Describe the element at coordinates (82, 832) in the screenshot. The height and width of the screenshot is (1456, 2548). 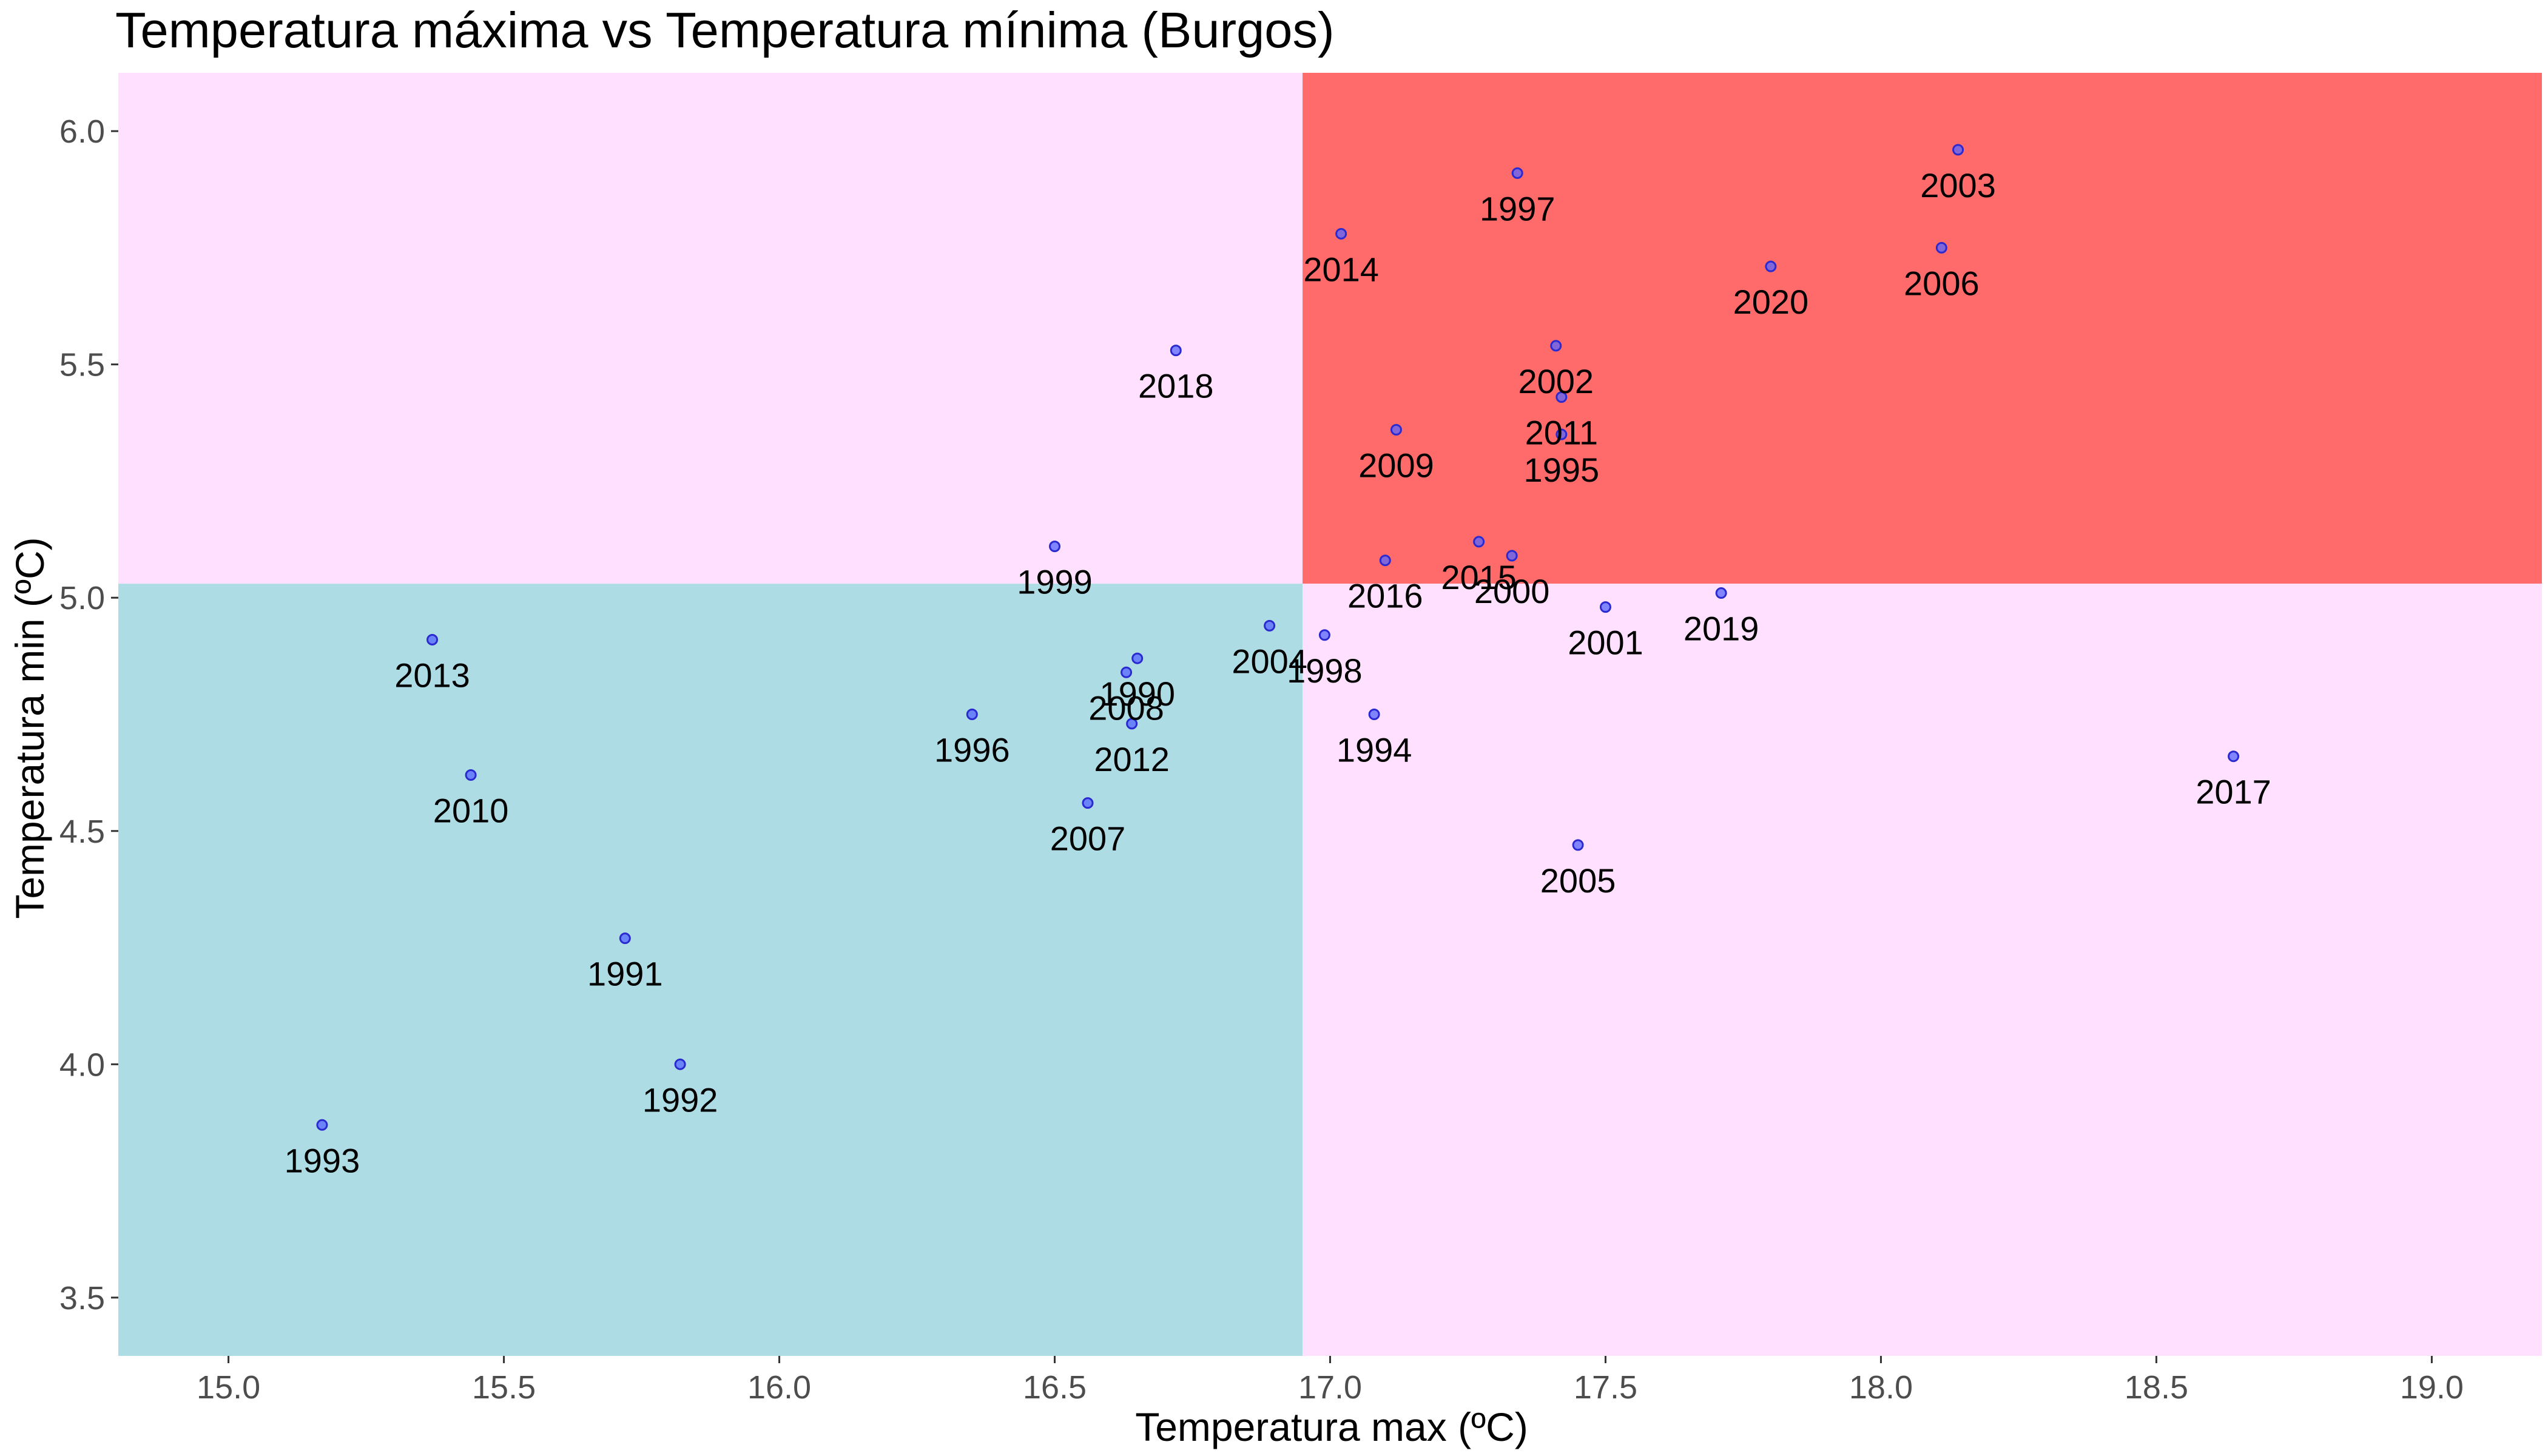
I see `y-tick-label: 4.5` at that location.